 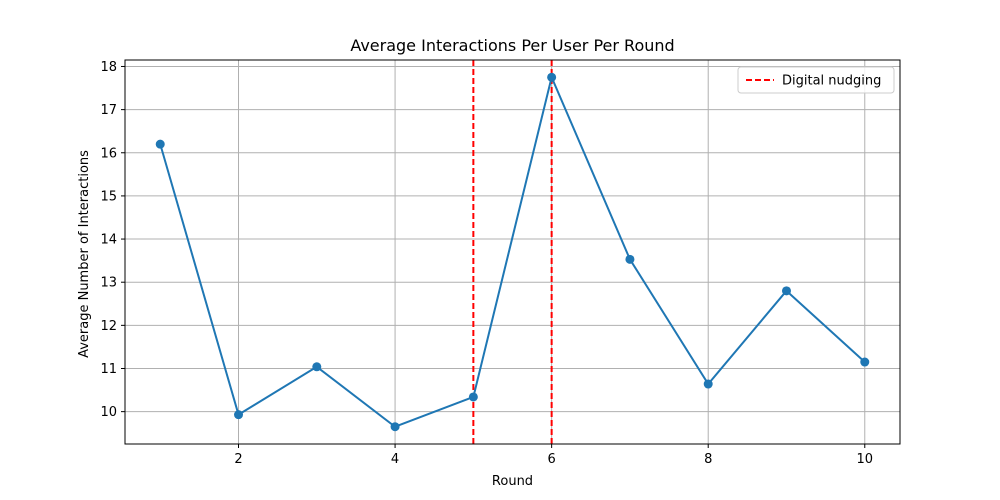 What do you see at coordinates (108, 369) in the screenshot?
I see `y-tick-label: 11` at bounding box center [108, 369].